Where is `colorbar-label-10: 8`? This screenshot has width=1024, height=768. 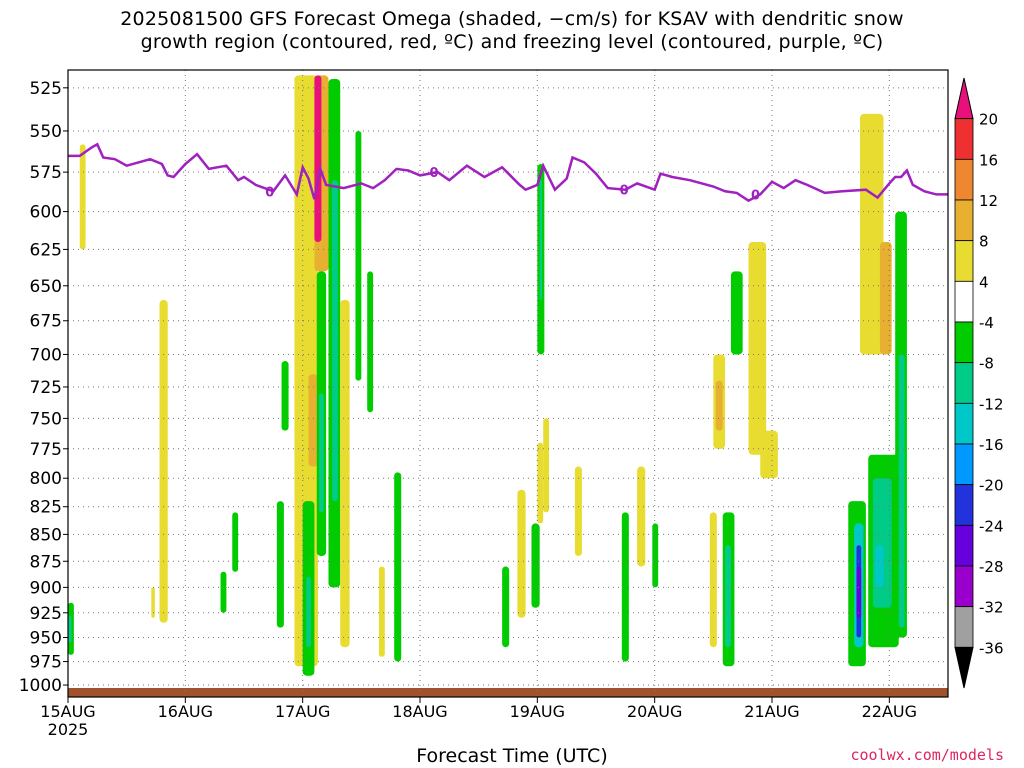
colorbar-label-10: 8 is located at coordinates (984, 242).